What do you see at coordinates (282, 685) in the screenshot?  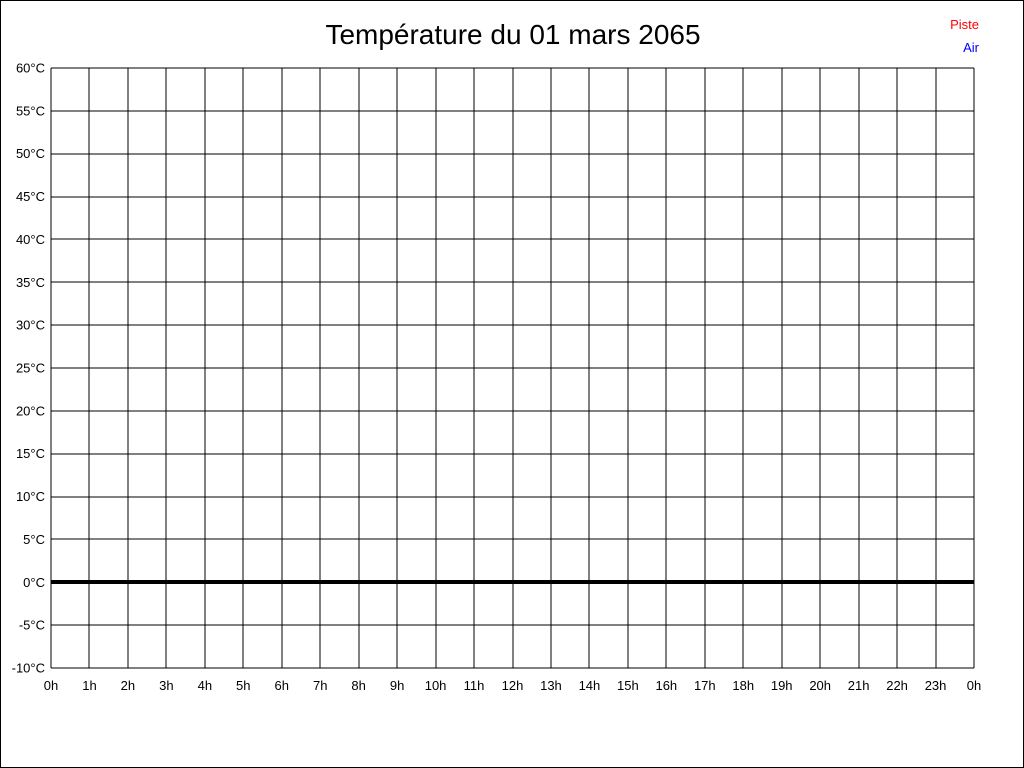 I see `x-tick-label: 6h` at bounding box center [282, 685].